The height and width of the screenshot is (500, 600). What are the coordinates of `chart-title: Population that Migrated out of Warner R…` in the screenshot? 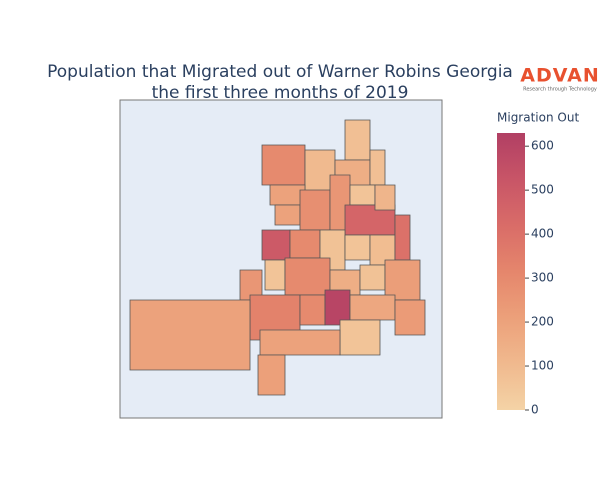 It's located at (280, 72).